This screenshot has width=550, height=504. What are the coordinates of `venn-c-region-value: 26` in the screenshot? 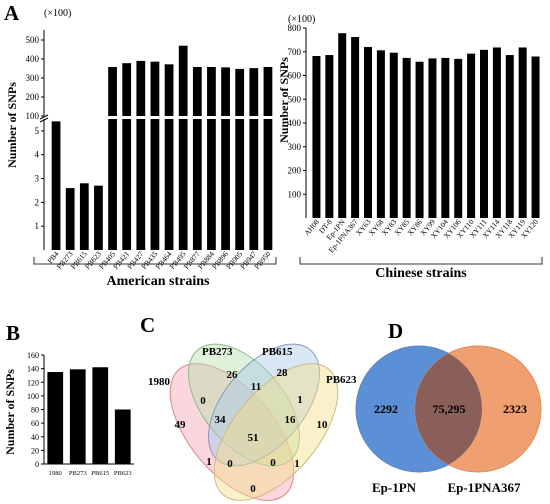 It's located at (233, 375).